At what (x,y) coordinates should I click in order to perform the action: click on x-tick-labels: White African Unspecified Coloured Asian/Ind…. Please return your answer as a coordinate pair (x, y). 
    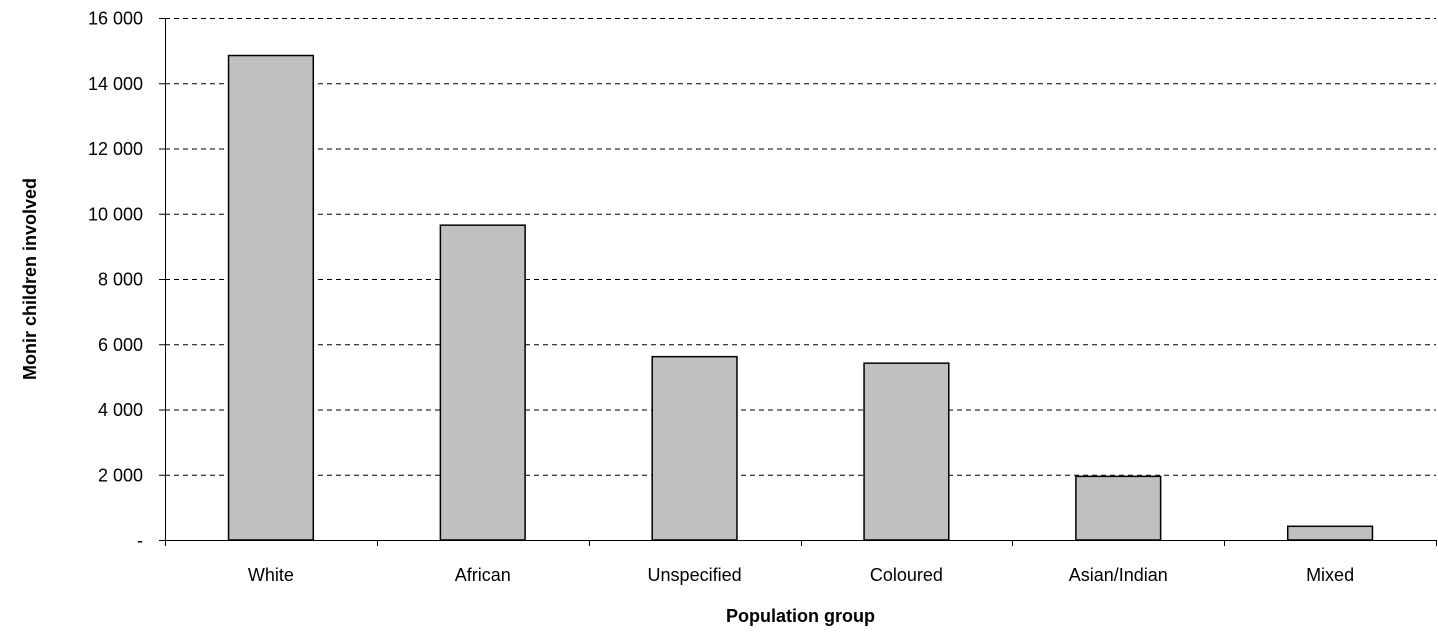
    Looking at the image, I should click on (801, 575).